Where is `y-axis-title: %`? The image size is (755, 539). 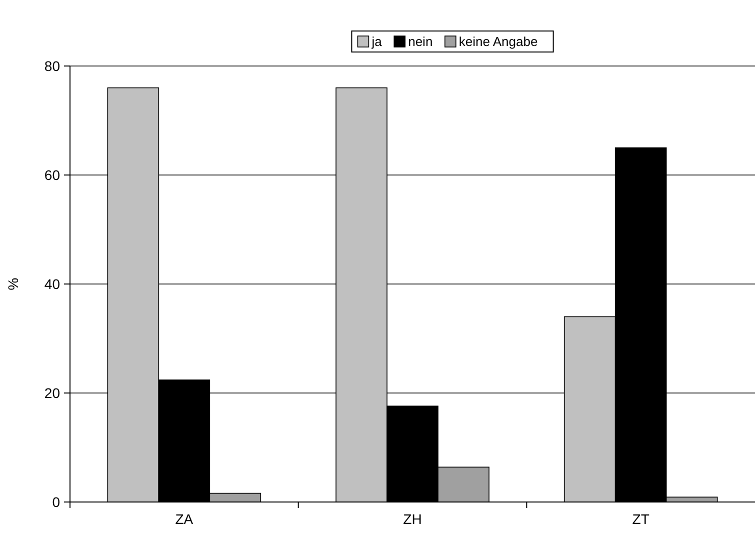 y-axis-title: % is located at coordinates (13, 284).